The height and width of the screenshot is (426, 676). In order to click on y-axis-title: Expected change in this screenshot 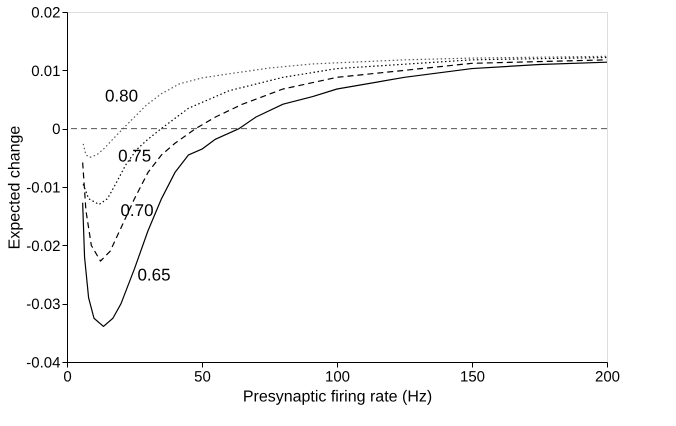, I will do `click(15, 188)`.